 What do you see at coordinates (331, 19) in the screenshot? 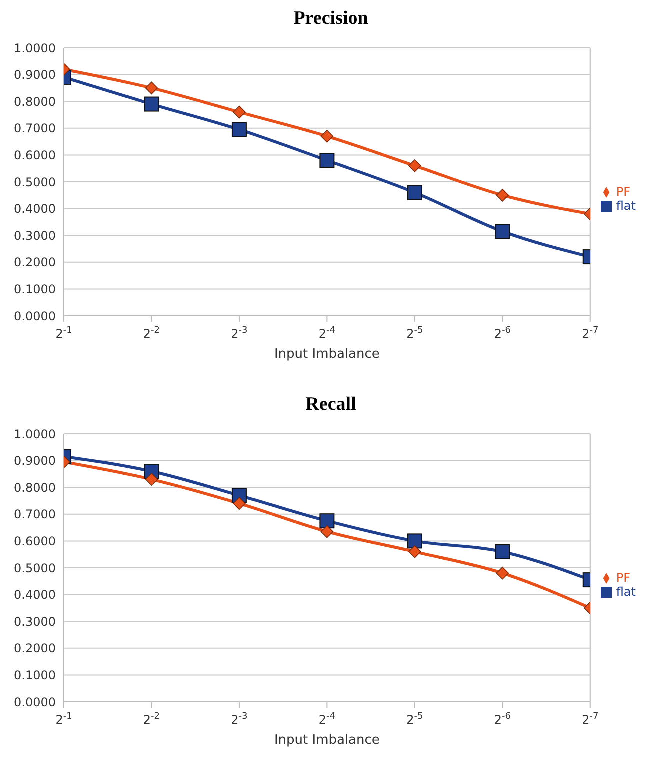
I see `chart-title: Precision` at bounding box center [331, 19].